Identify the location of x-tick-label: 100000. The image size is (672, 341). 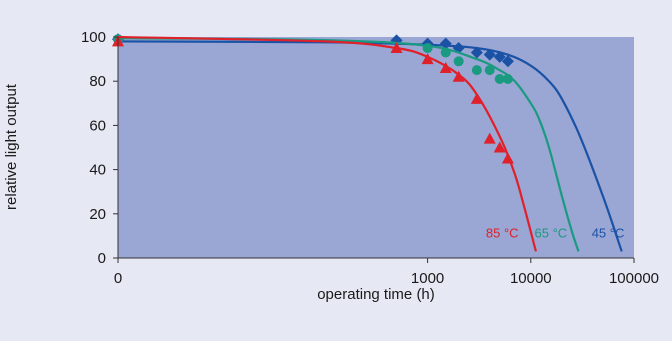
(634, 278).